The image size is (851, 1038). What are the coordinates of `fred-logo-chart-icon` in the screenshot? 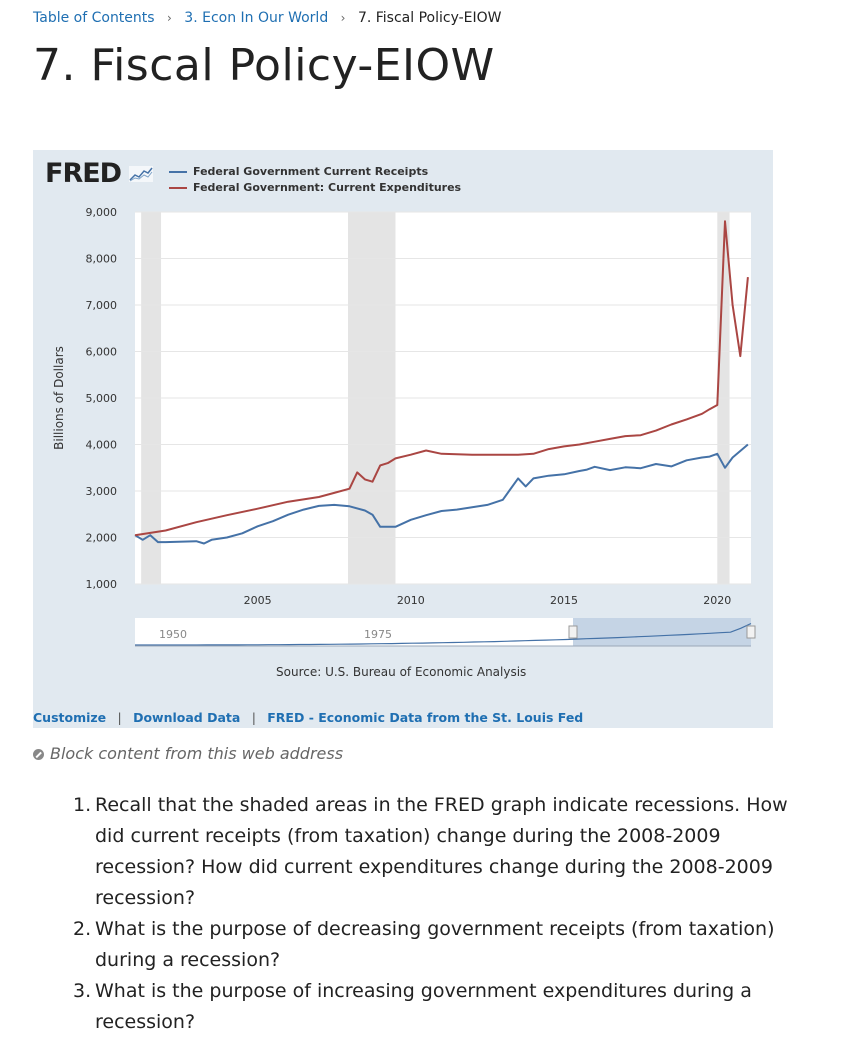 It's located at (141, 174).